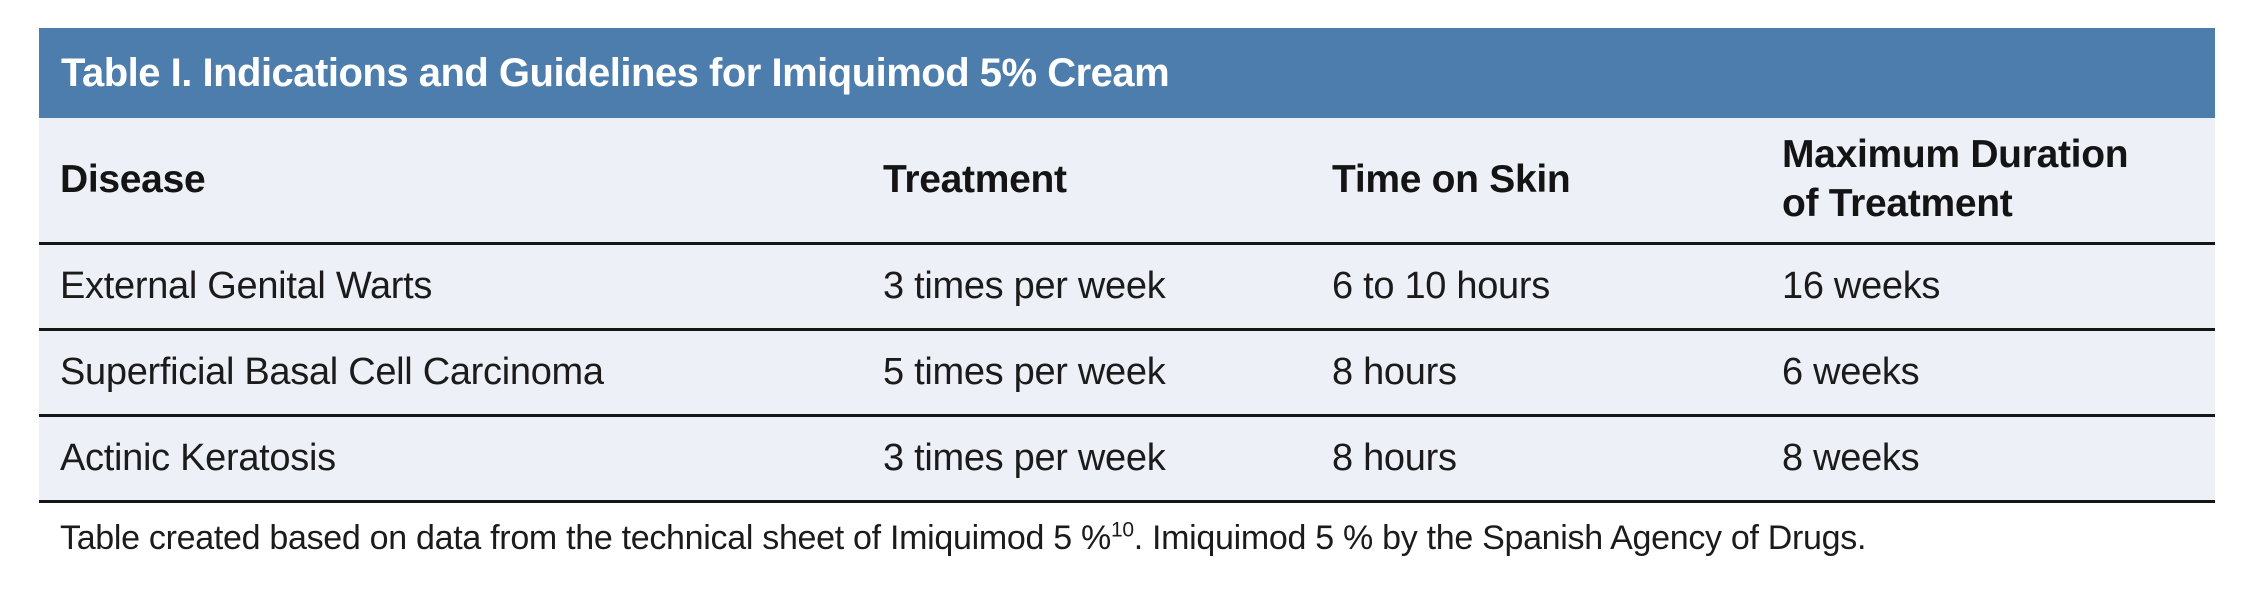 The height and width of the screenshot is (599, 2254). I want to click on column-header-max-duration: Maximum Duration of Treatment, so click(1998, 181).